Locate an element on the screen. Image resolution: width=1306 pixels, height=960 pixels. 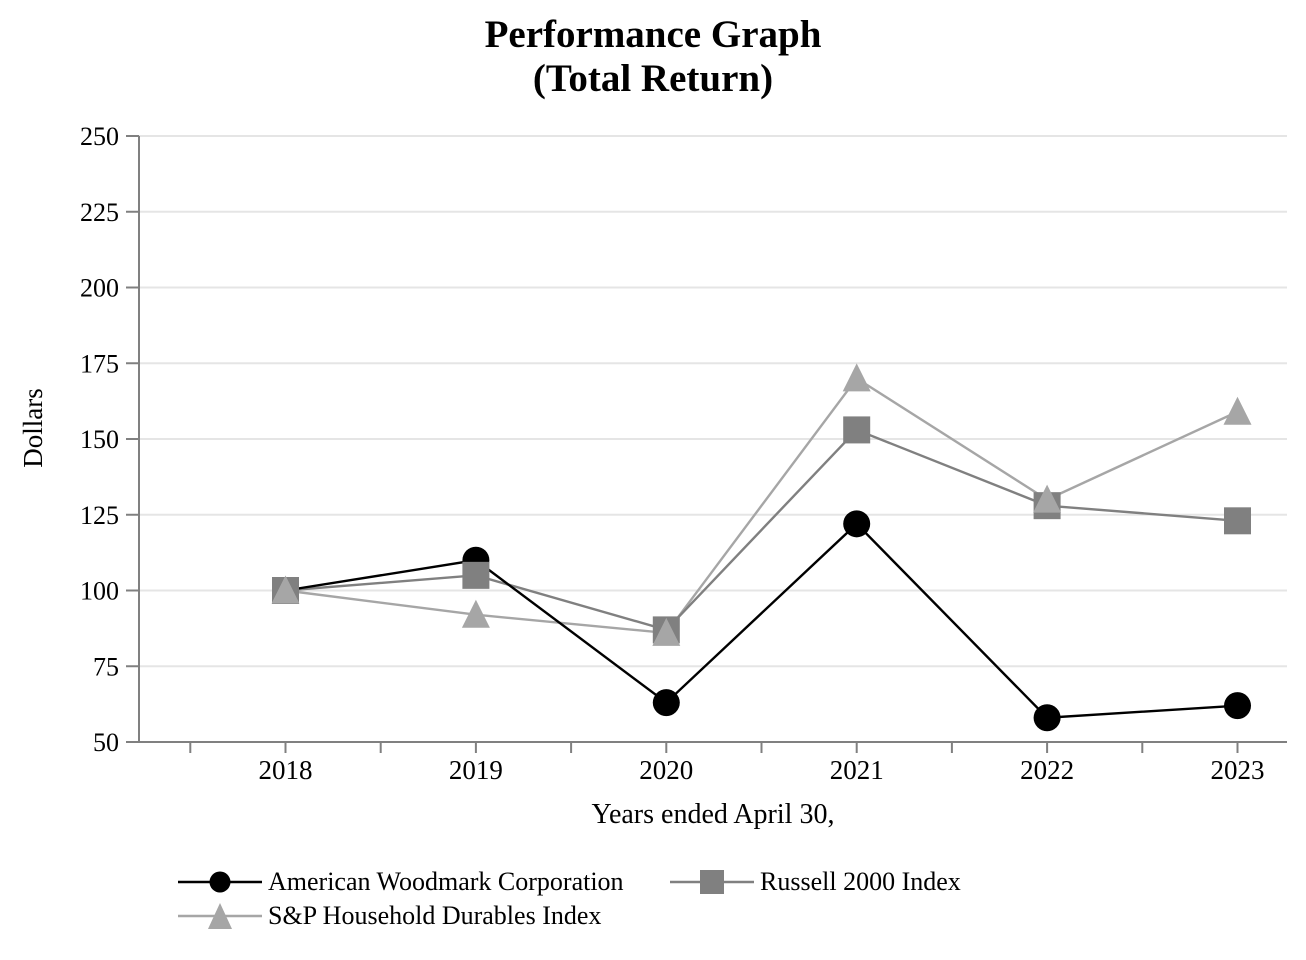
circle-legend-icon is located at coordinates (220, 882).